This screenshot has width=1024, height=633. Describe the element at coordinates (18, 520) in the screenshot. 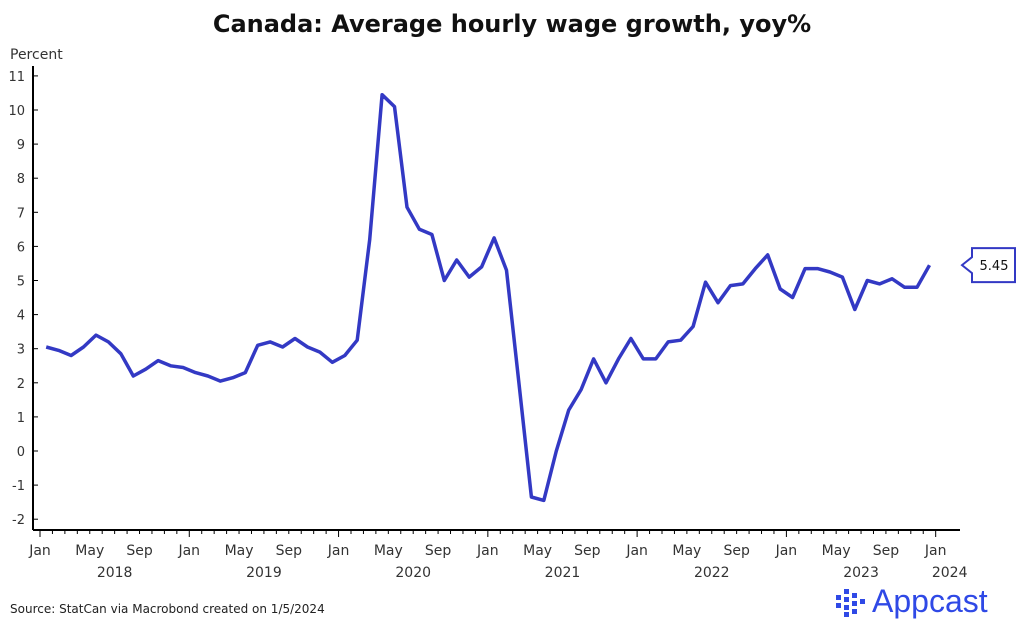

I see `y-tick-label: -2` at that location.